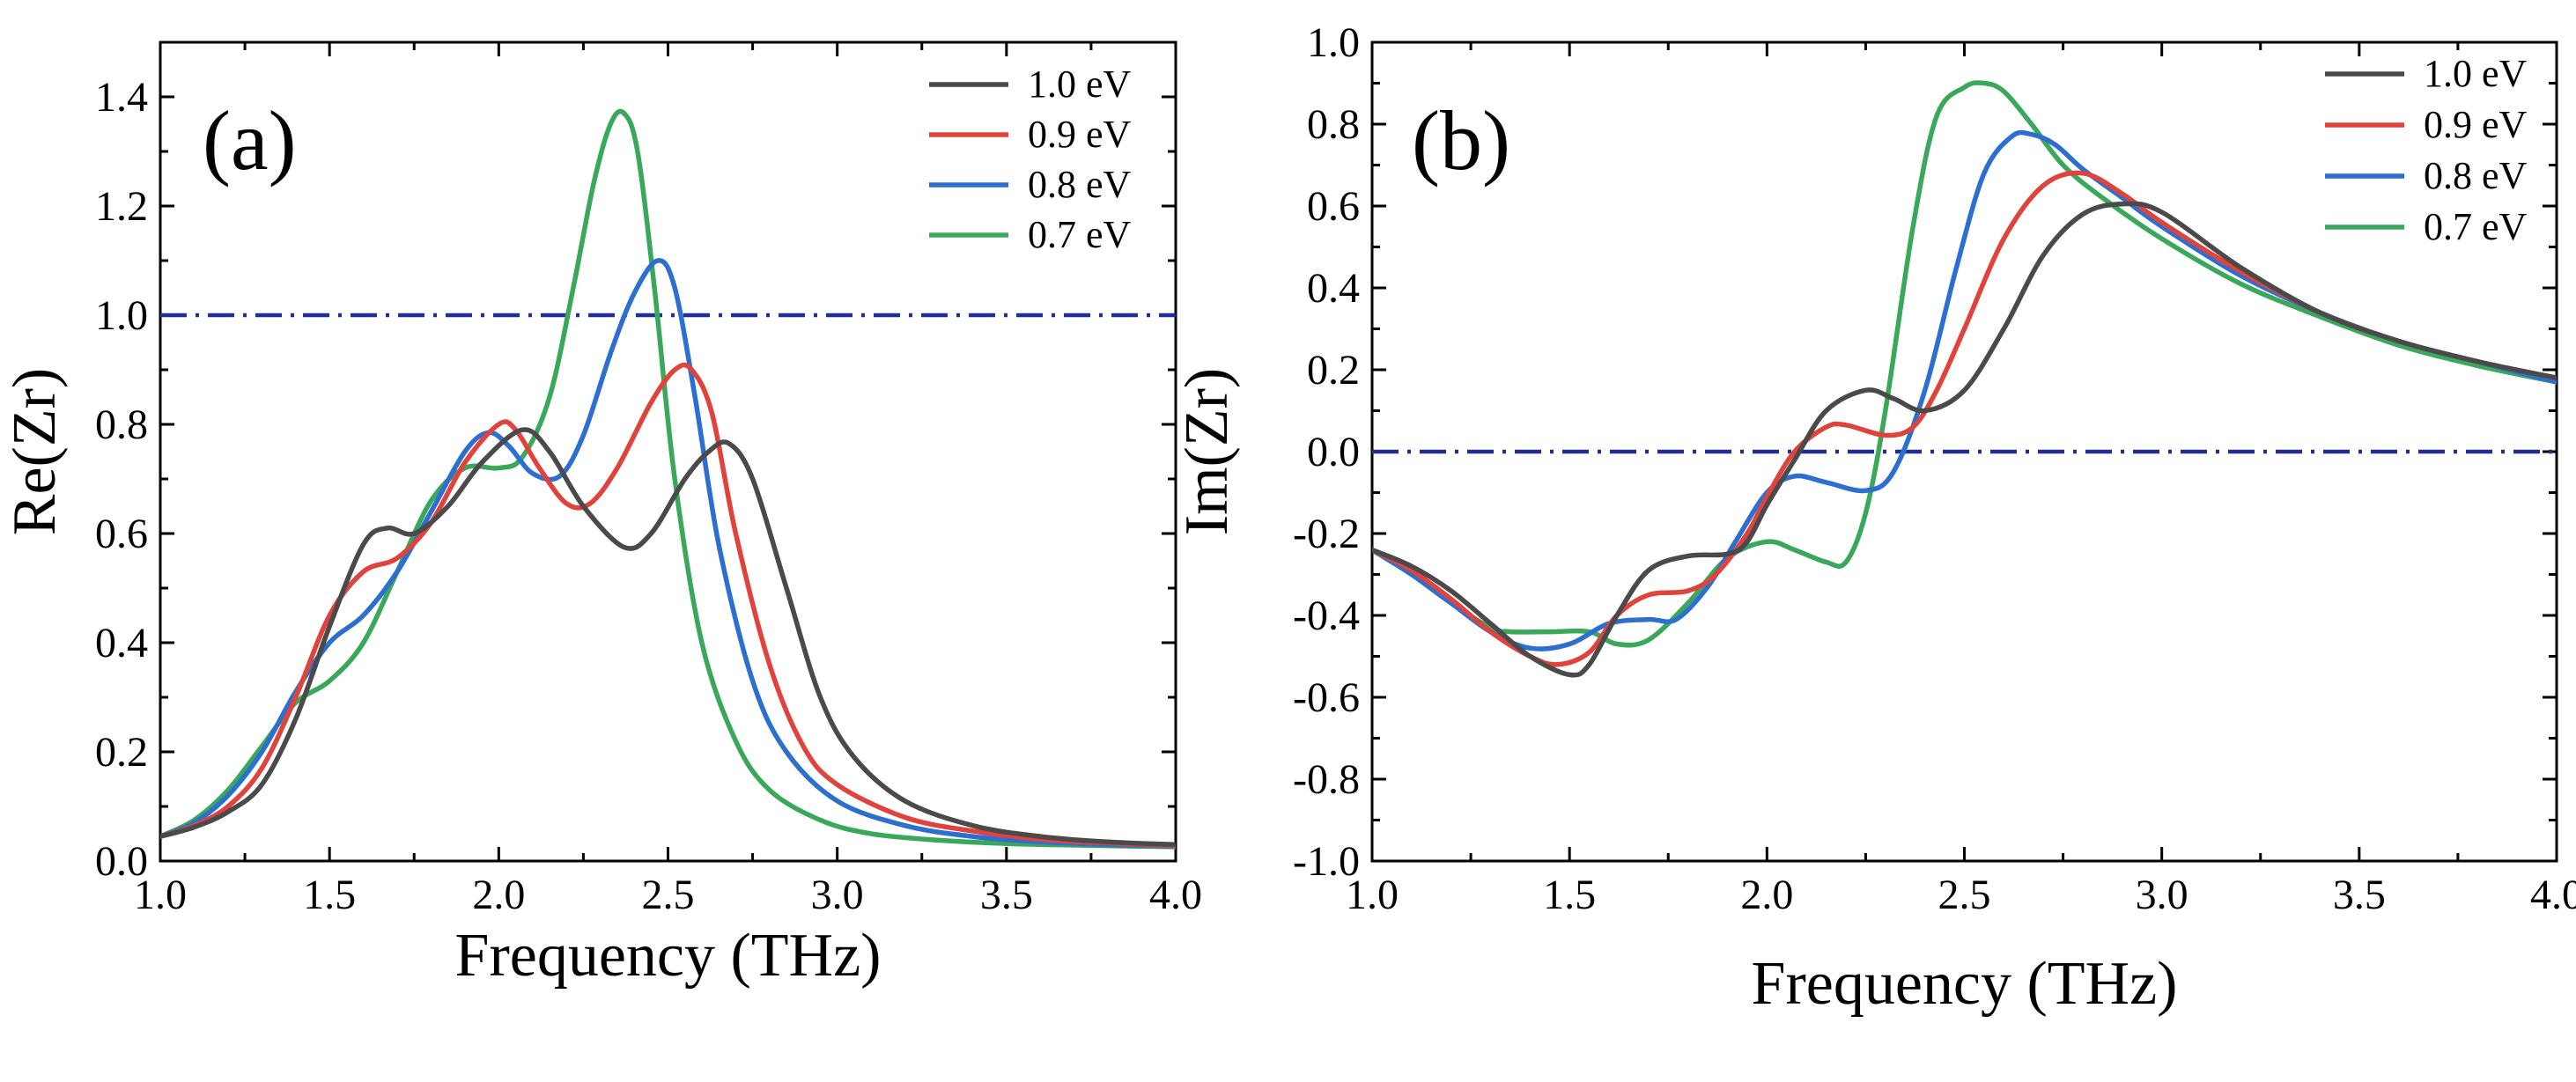 The width and height of the screenshot is (2576, 1082). Describe the element at coordinates (1326, 616) in the screenshot. I see `y-tick-label: -0.4` at that location.